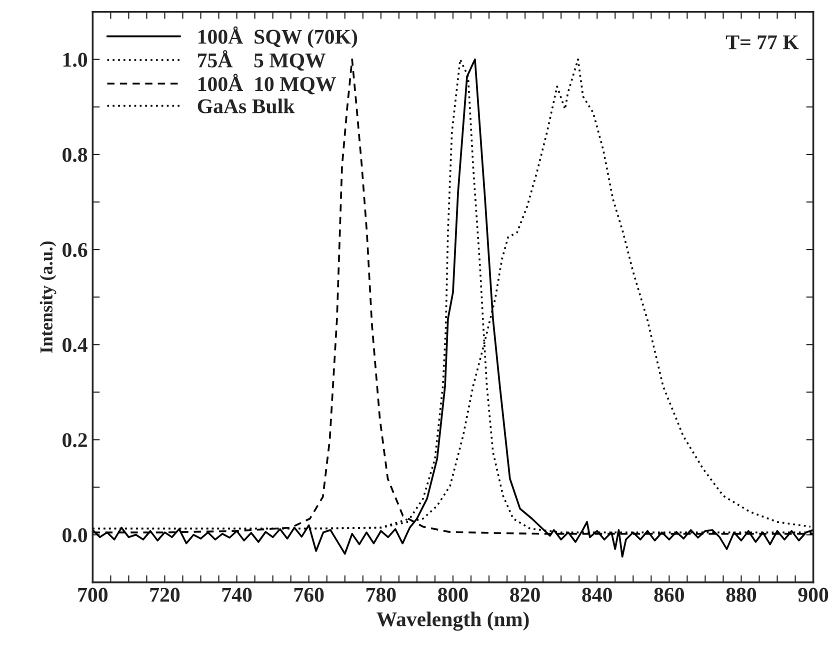  What do you see at coordinates (309, 595) in the screenshot?
I see `x-tick-label: 760` at bounding box center [309, 595].